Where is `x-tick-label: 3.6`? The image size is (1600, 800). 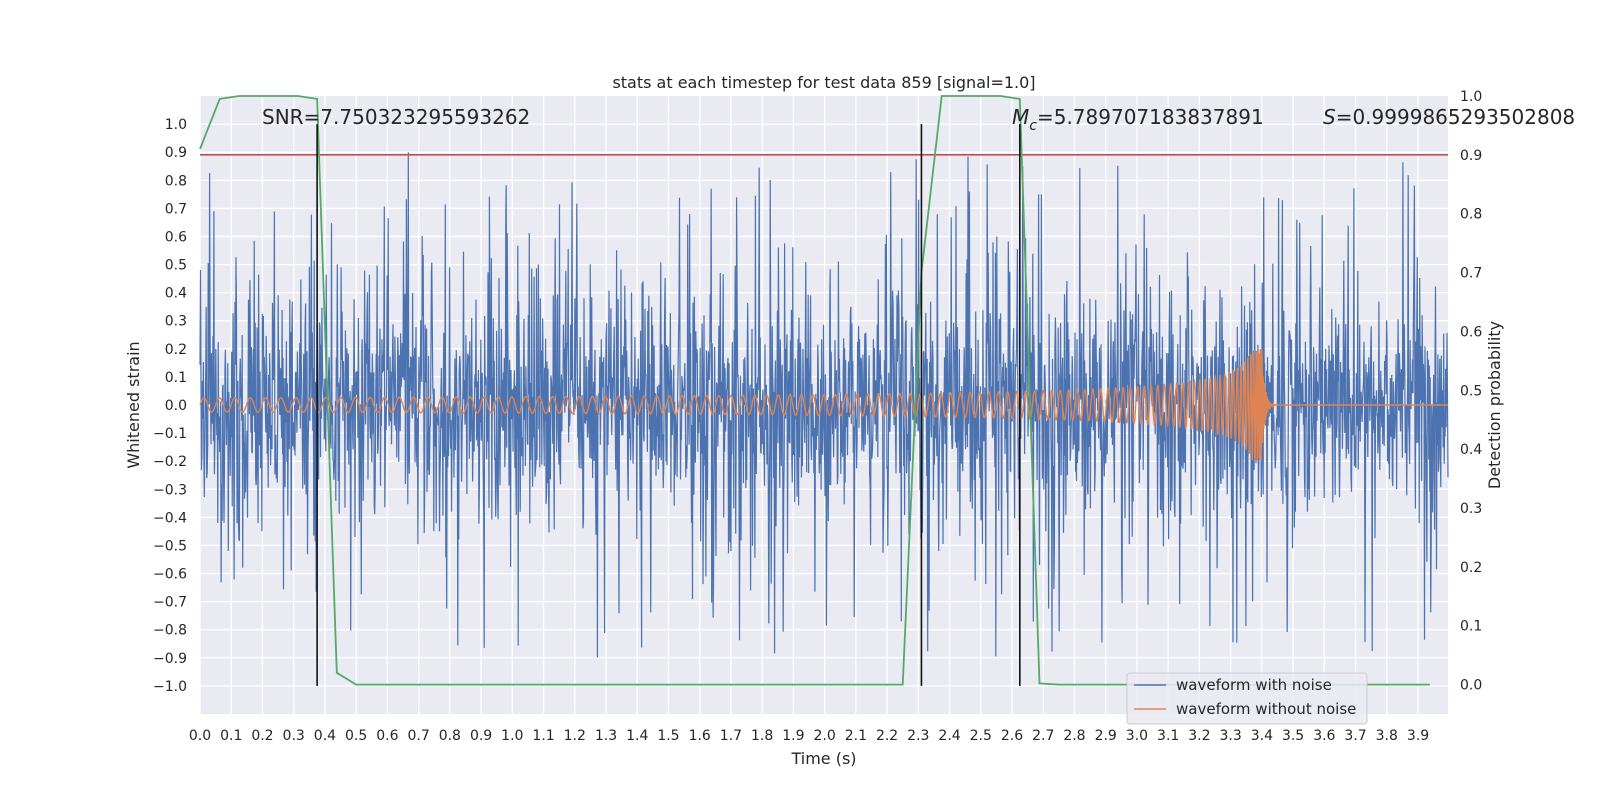
x-tick-label: 3.6 is located at coordinates (1324, 736).